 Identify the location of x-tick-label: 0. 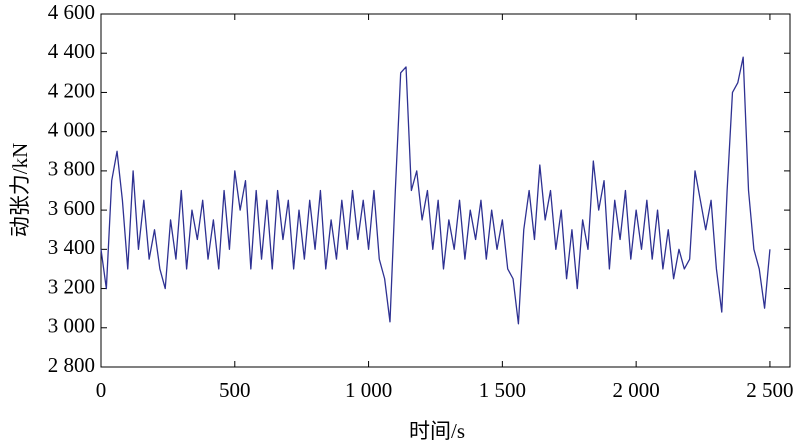
(101, 390).